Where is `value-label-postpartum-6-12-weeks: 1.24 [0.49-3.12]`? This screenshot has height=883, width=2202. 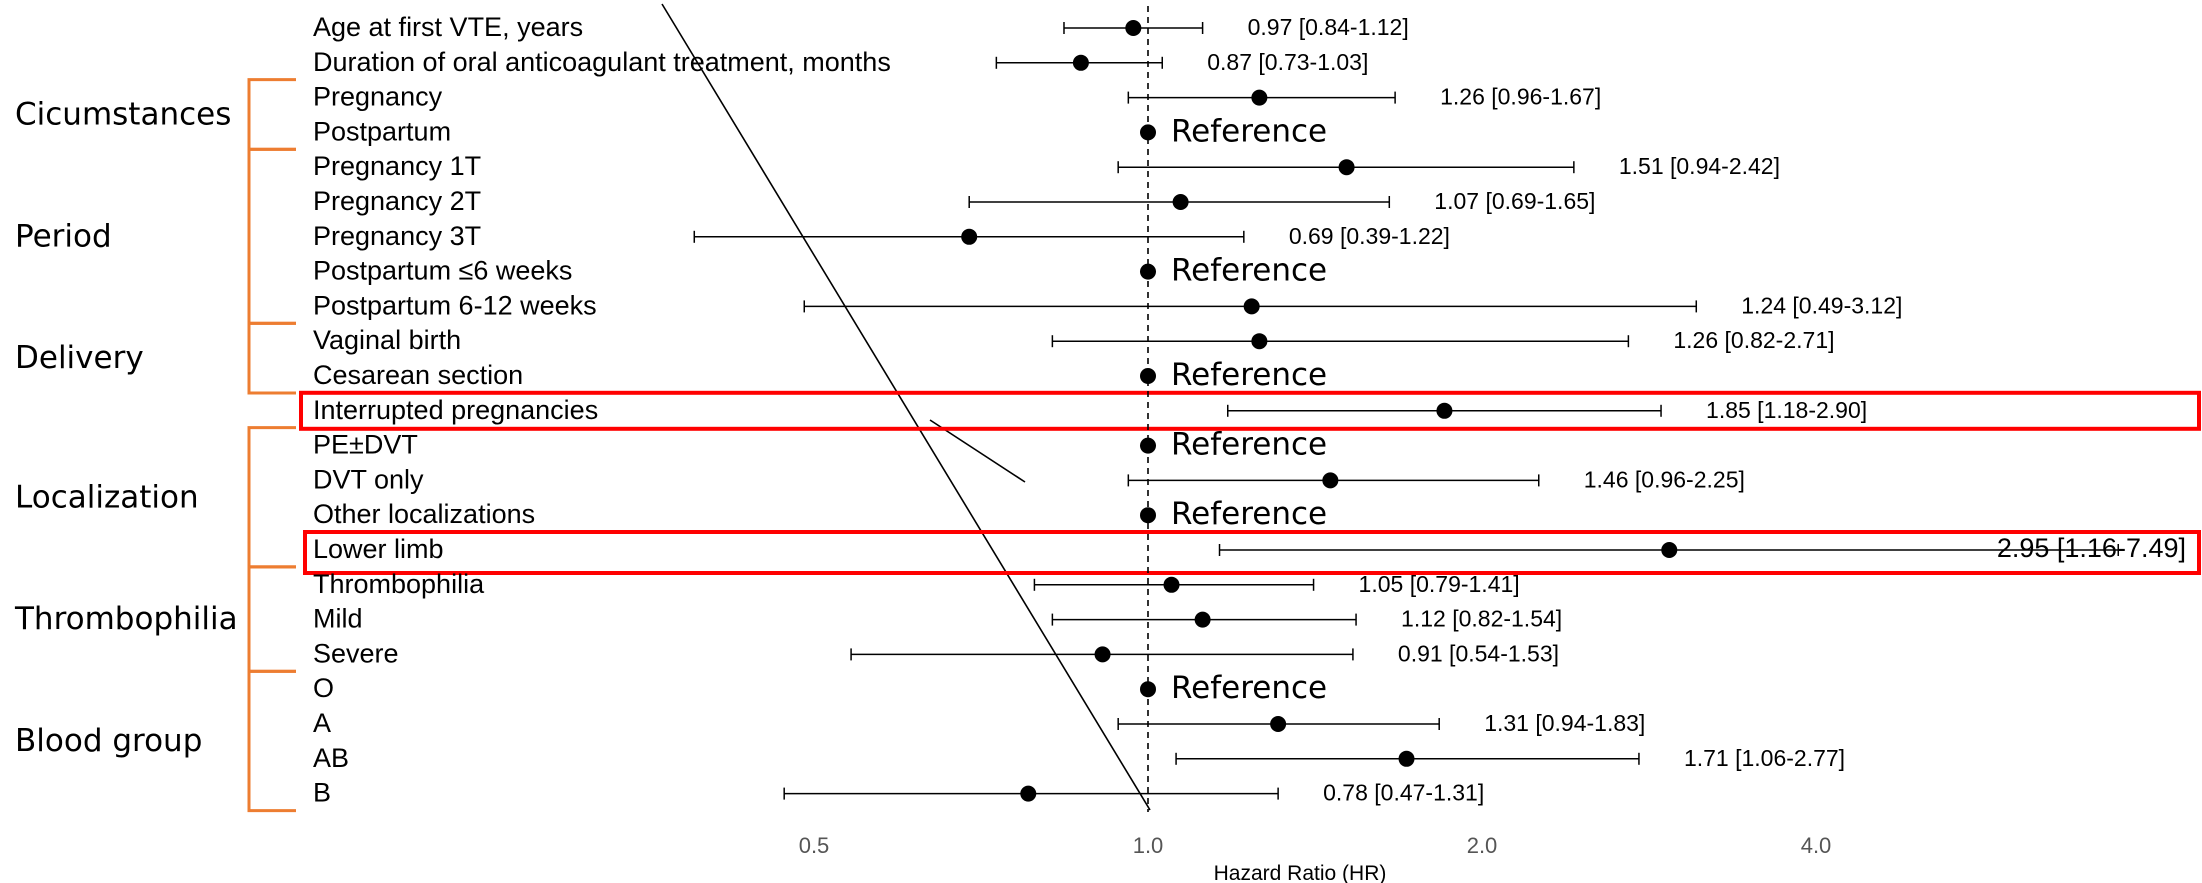 value-label-postpartum-6-12-weeks: 1.24 [0.49-3.12] is located at coordinates (1821, 305).